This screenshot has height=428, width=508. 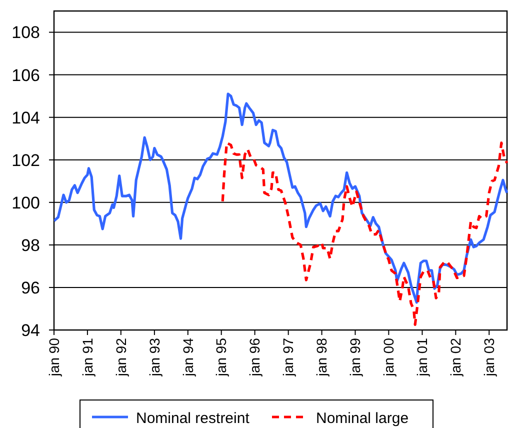 What do you see at coordinates (193, 418) in the screenshot?
I see `legend-label: Nominal restreint` at bounding box center [193, 418].